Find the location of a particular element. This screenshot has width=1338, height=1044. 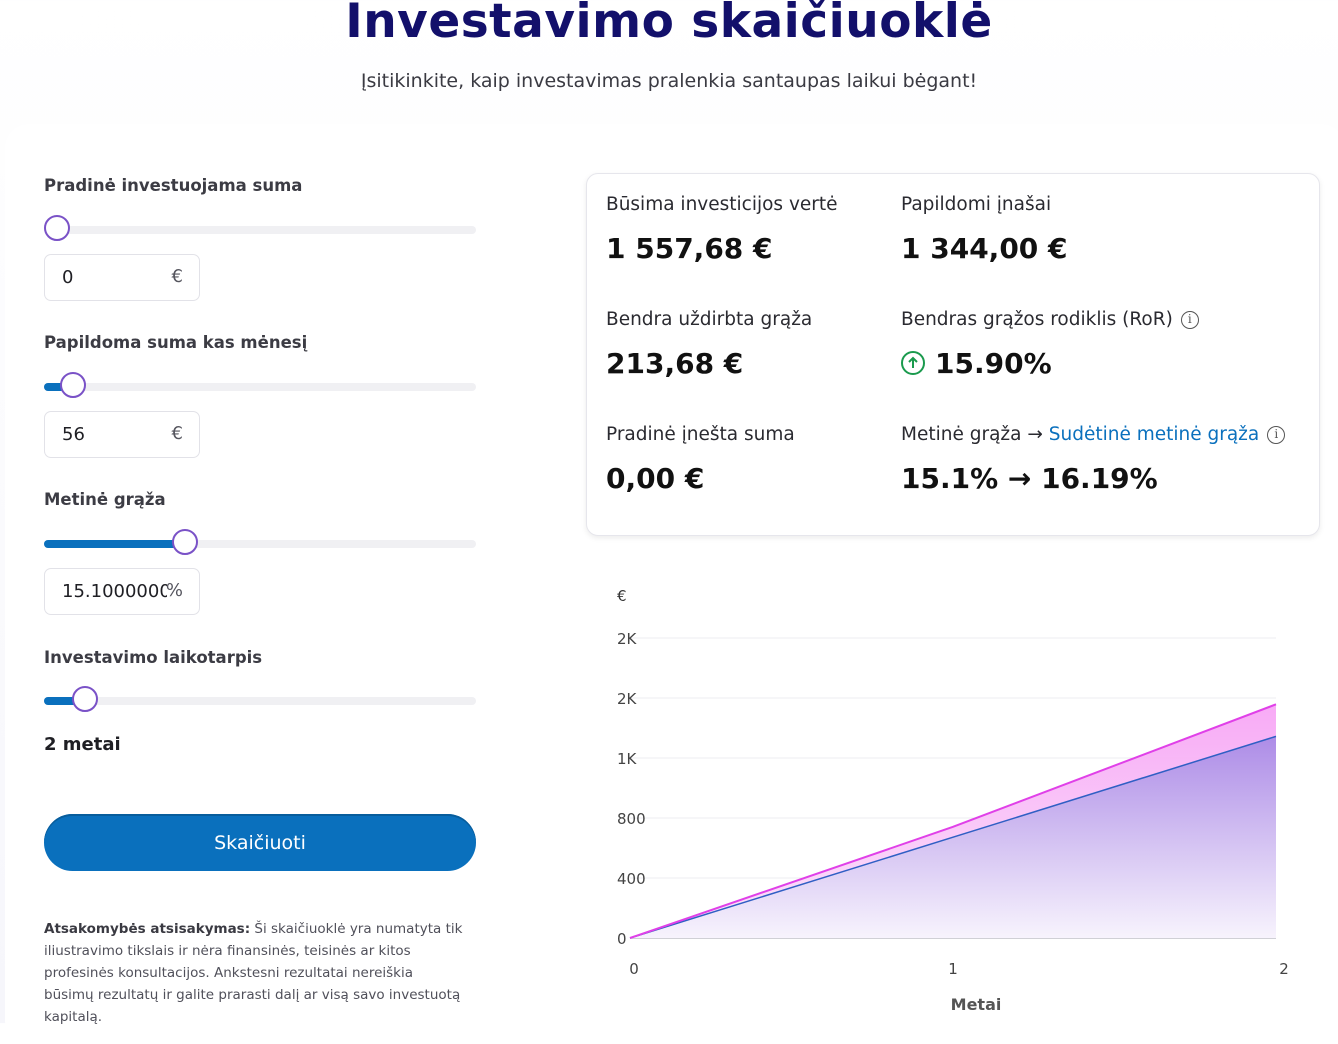

initial-sum-input is located at coordinates (105, 277).